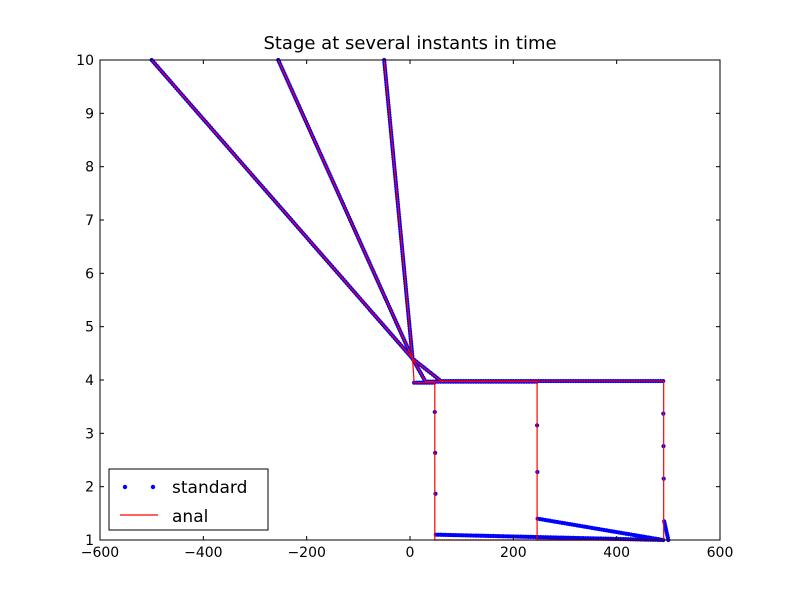 This screenshot has width=800, height=604. Describe the element at coordinates (89, 168) in the screenshot. I see `y-tick-label: 8` at that location.